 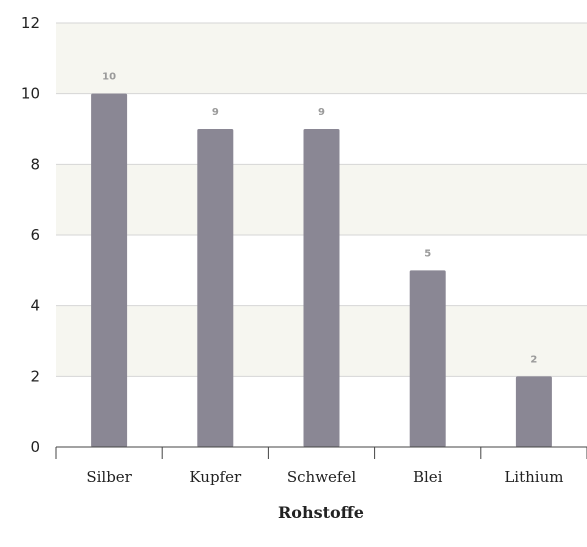 I want to click on data-label: 2, so click(x=533, y=359).